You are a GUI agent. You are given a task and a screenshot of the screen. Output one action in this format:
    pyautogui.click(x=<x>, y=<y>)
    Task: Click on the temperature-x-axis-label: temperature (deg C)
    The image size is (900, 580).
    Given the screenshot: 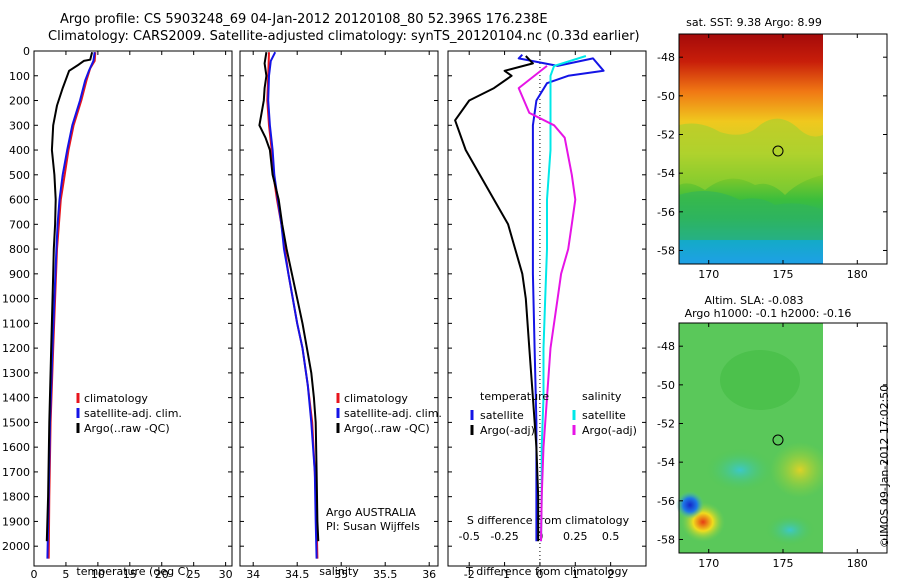 What is the action you would take?
    pyautogui.click(x=132, y=571)
    